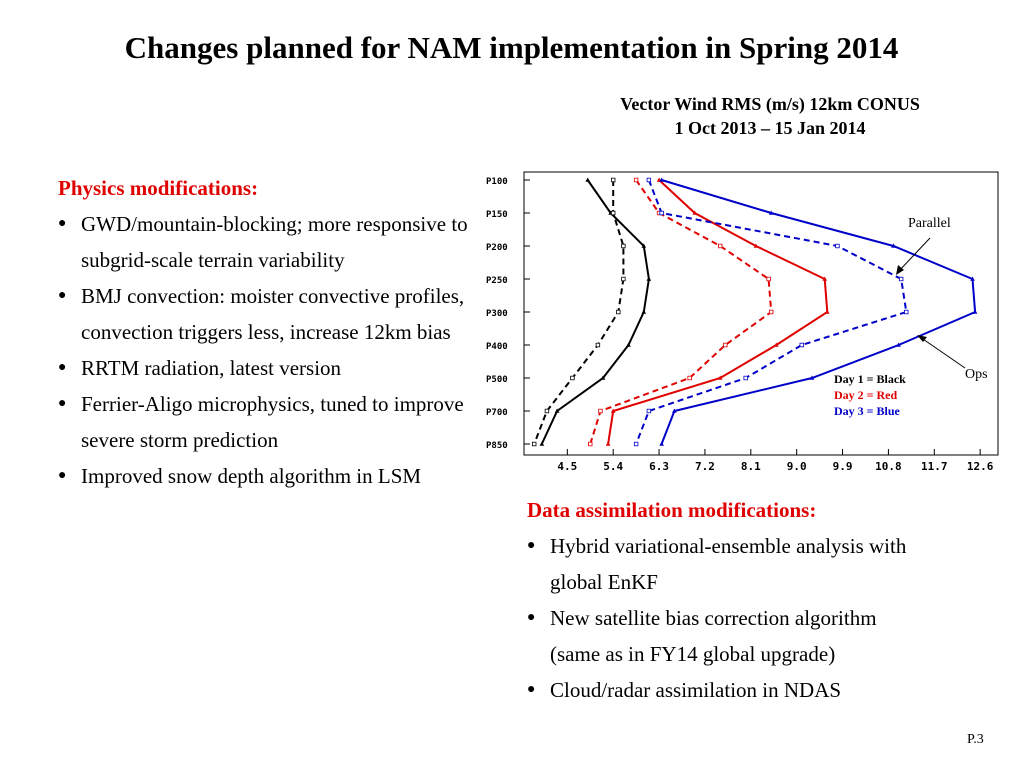 The height and width of the screenshot is (767, 1023). What do you see at coordinates (251, 476) in the screenshot?
I see `list-item-text: Improved snow depth algorithm in LSM` at bounding box center [251, 476].